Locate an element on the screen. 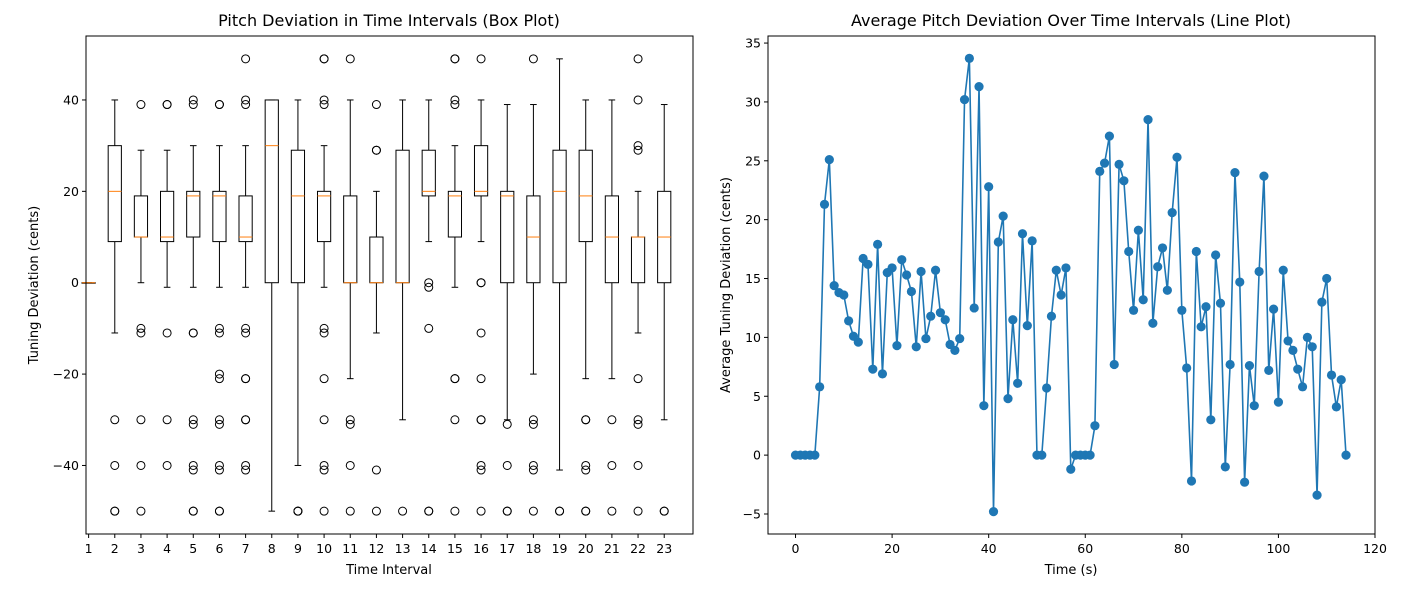  box-y-tick-label: 40 is located at coordinates (71, 99).